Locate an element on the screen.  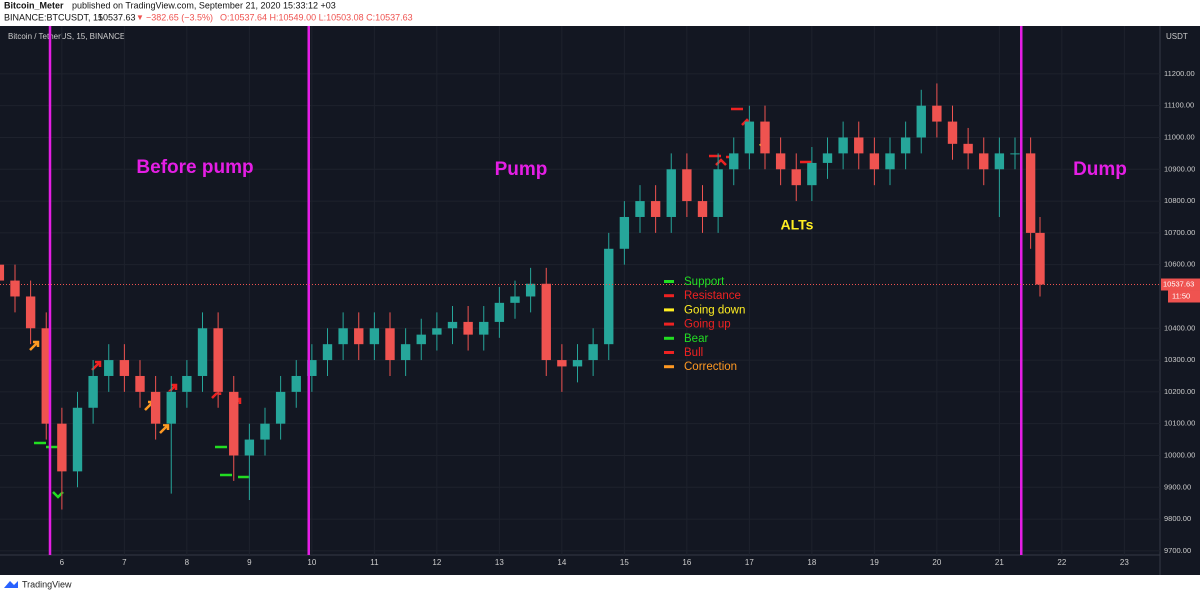
x-tick-label: 8 is located at coordinates (187, 562).